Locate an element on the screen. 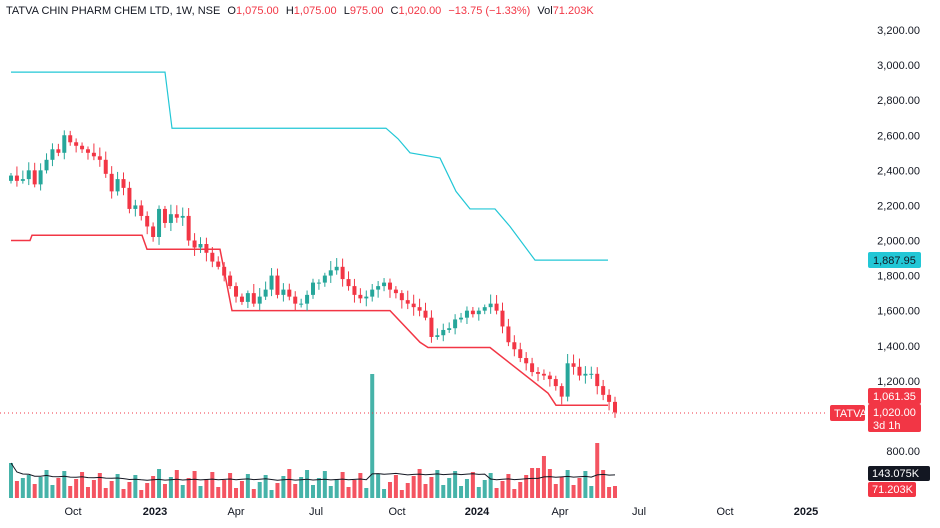  lower-line-tag: 1,061.35 is located at coordinates (894, 396).